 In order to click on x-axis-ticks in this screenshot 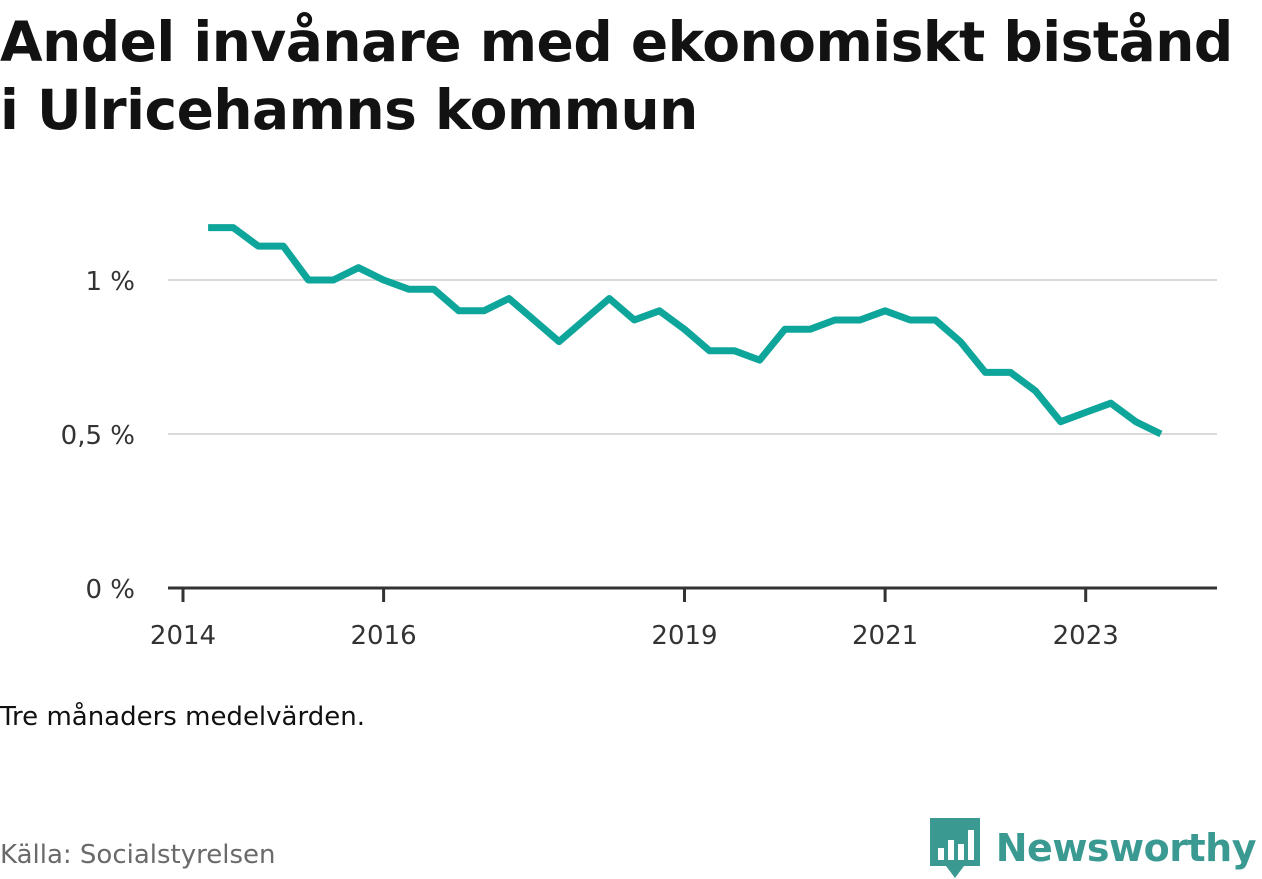, I will do `click(634, 595)`.